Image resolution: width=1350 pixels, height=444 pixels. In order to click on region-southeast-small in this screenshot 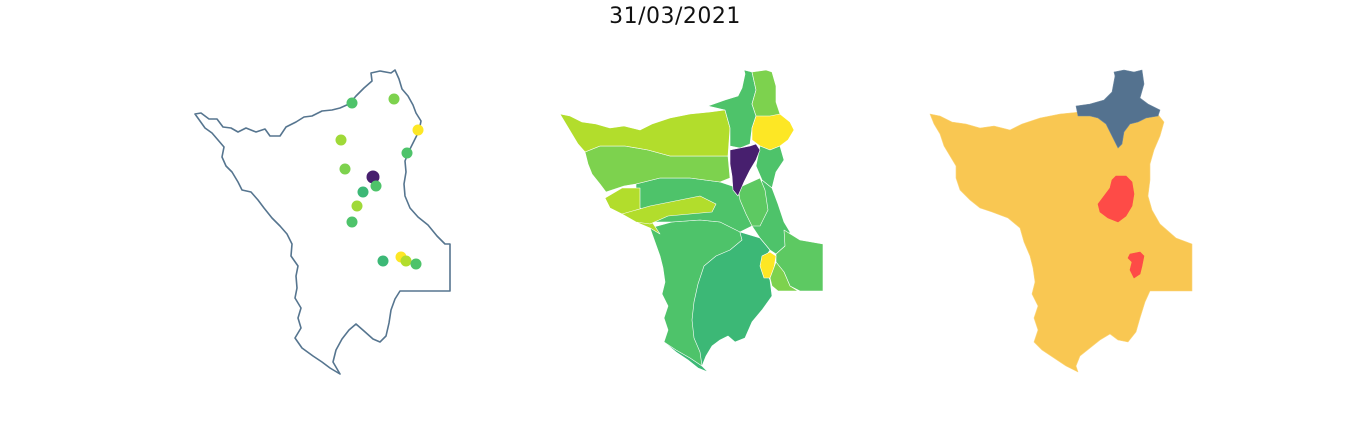, I will do `click(784, 276)`.